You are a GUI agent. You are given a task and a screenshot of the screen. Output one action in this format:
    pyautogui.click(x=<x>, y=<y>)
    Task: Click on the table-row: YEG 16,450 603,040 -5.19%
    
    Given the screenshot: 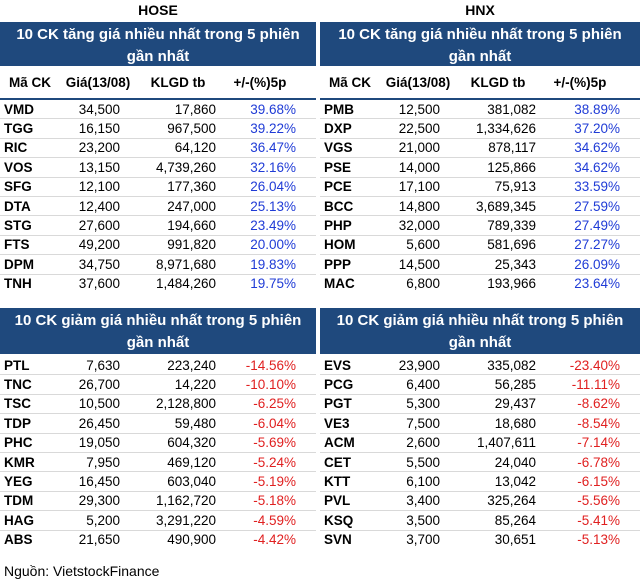 What is the action you would take?
    pyautogui.click(x=158, y=482)
    